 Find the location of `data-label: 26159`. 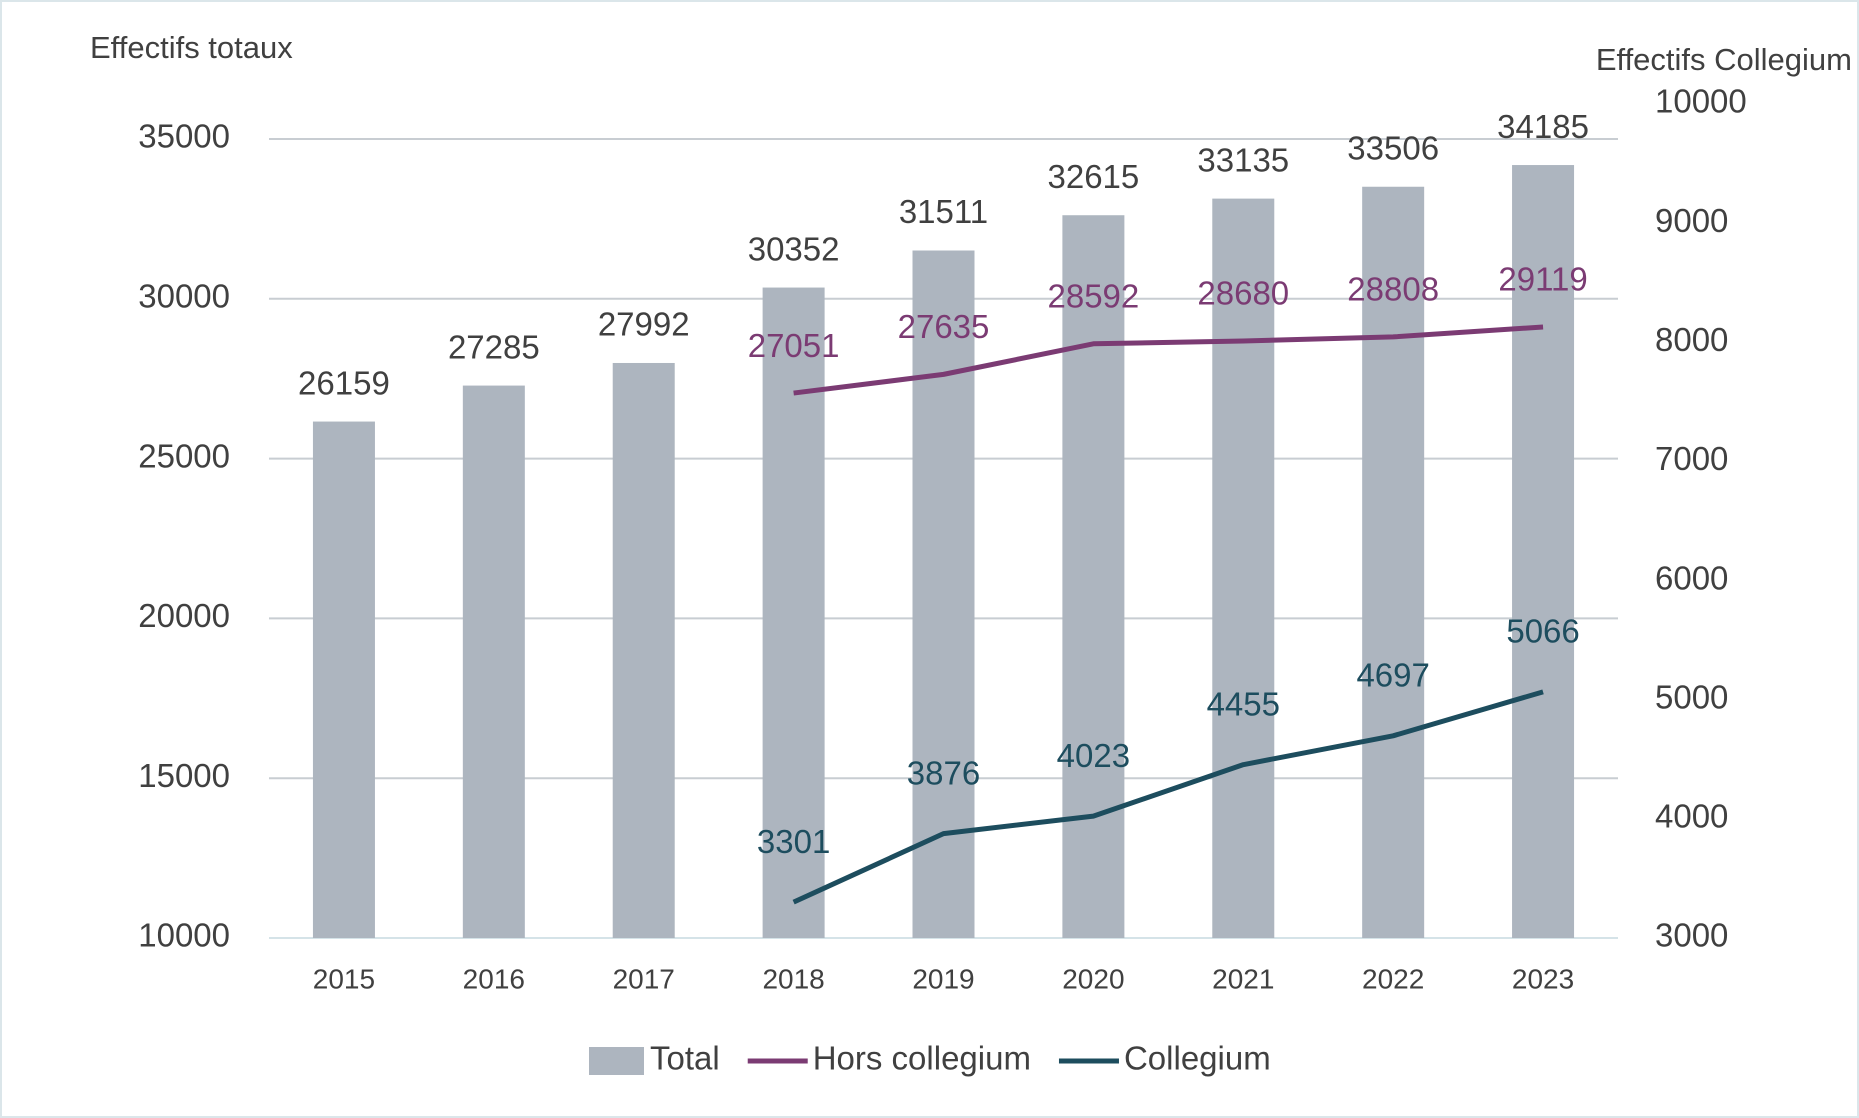

data-label: 26159 is located at coordinates (344, 382).